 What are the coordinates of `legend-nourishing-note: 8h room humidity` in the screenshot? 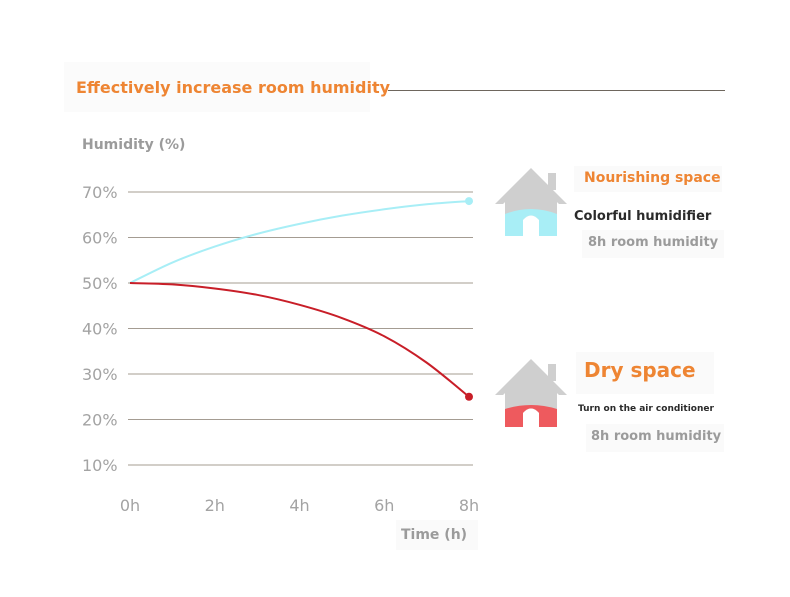 It's located at (653, 242).